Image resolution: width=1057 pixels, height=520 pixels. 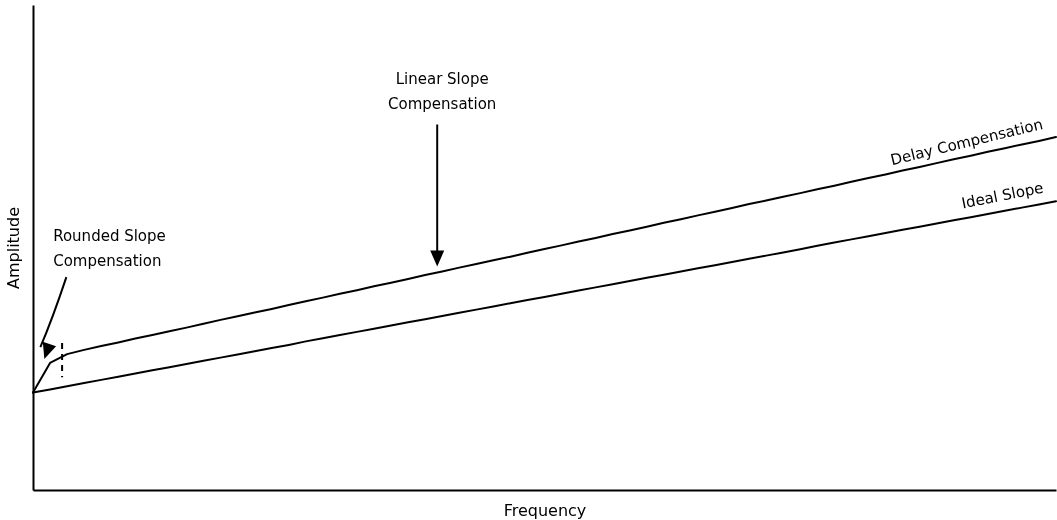 I want to click on text: Linear Slope Compensation, so click(x=442, y=91).